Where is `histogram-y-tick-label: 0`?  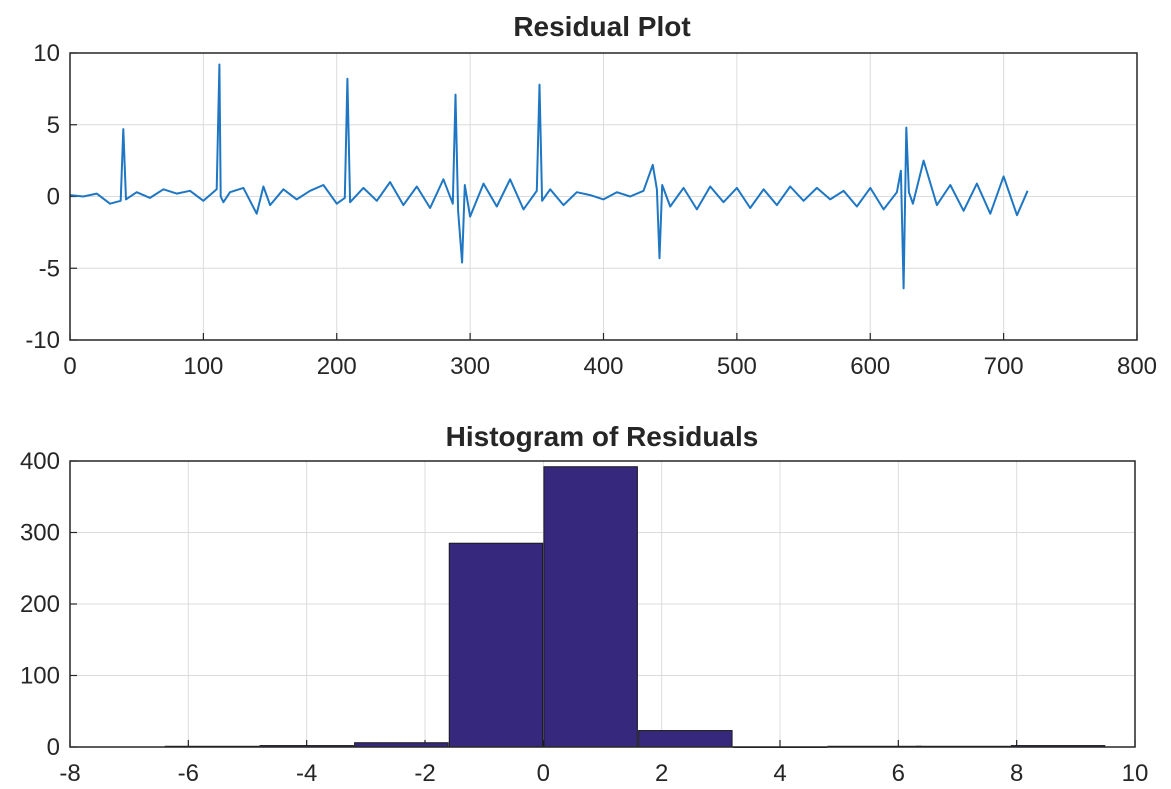
histogram-y-tick-label: 0 is located at coordinates (53, 747).